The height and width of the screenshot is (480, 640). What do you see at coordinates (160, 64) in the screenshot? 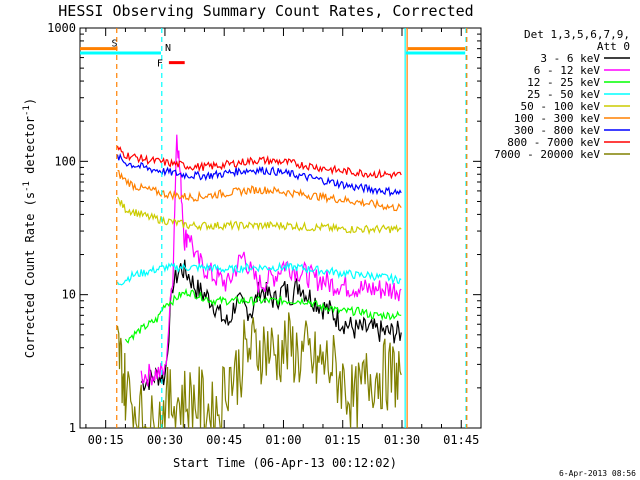
I see `flare-label: F` at bounding box center [160, 64].